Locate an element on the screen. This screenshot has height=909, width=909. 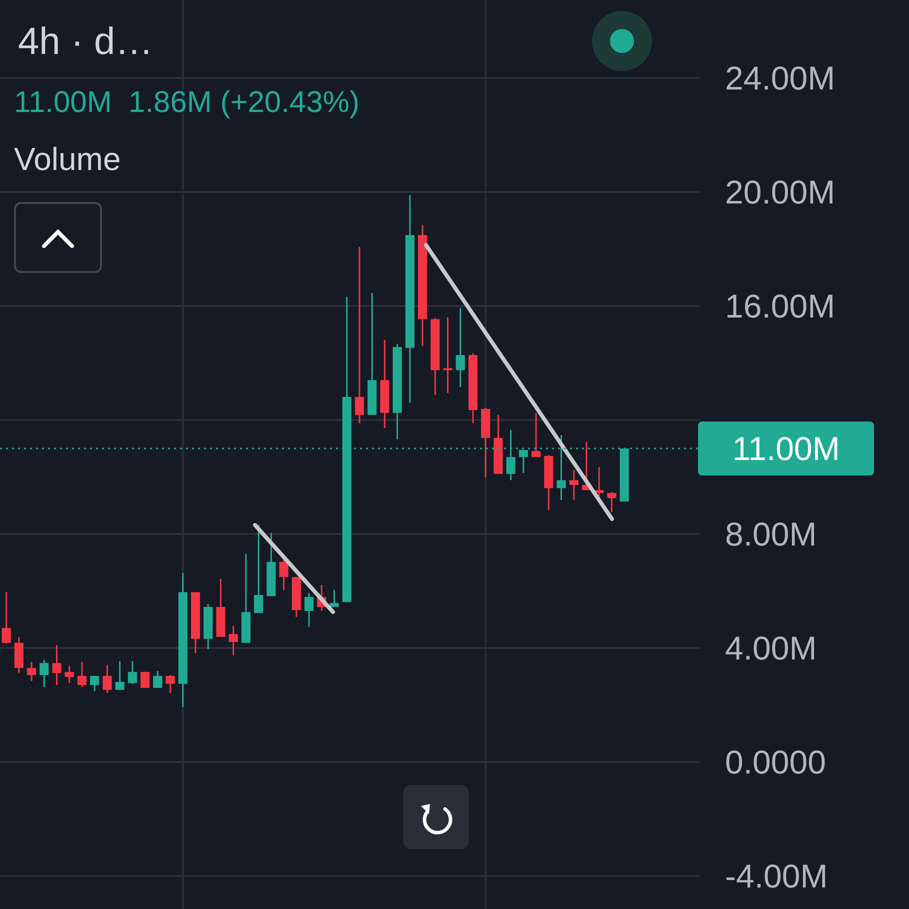
y-tick-label: 8.00M is located at coordinates (771, 534).